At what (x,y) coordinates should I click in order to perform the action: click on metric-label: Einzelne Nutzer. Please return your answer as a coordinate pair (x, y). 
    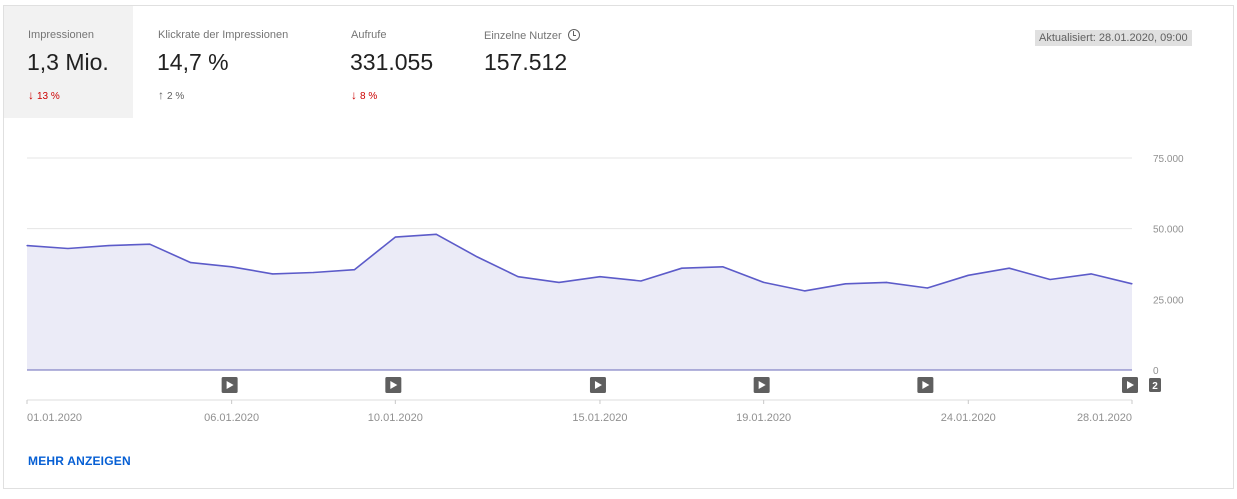
    Looking at the image, I should click on (532, 35).